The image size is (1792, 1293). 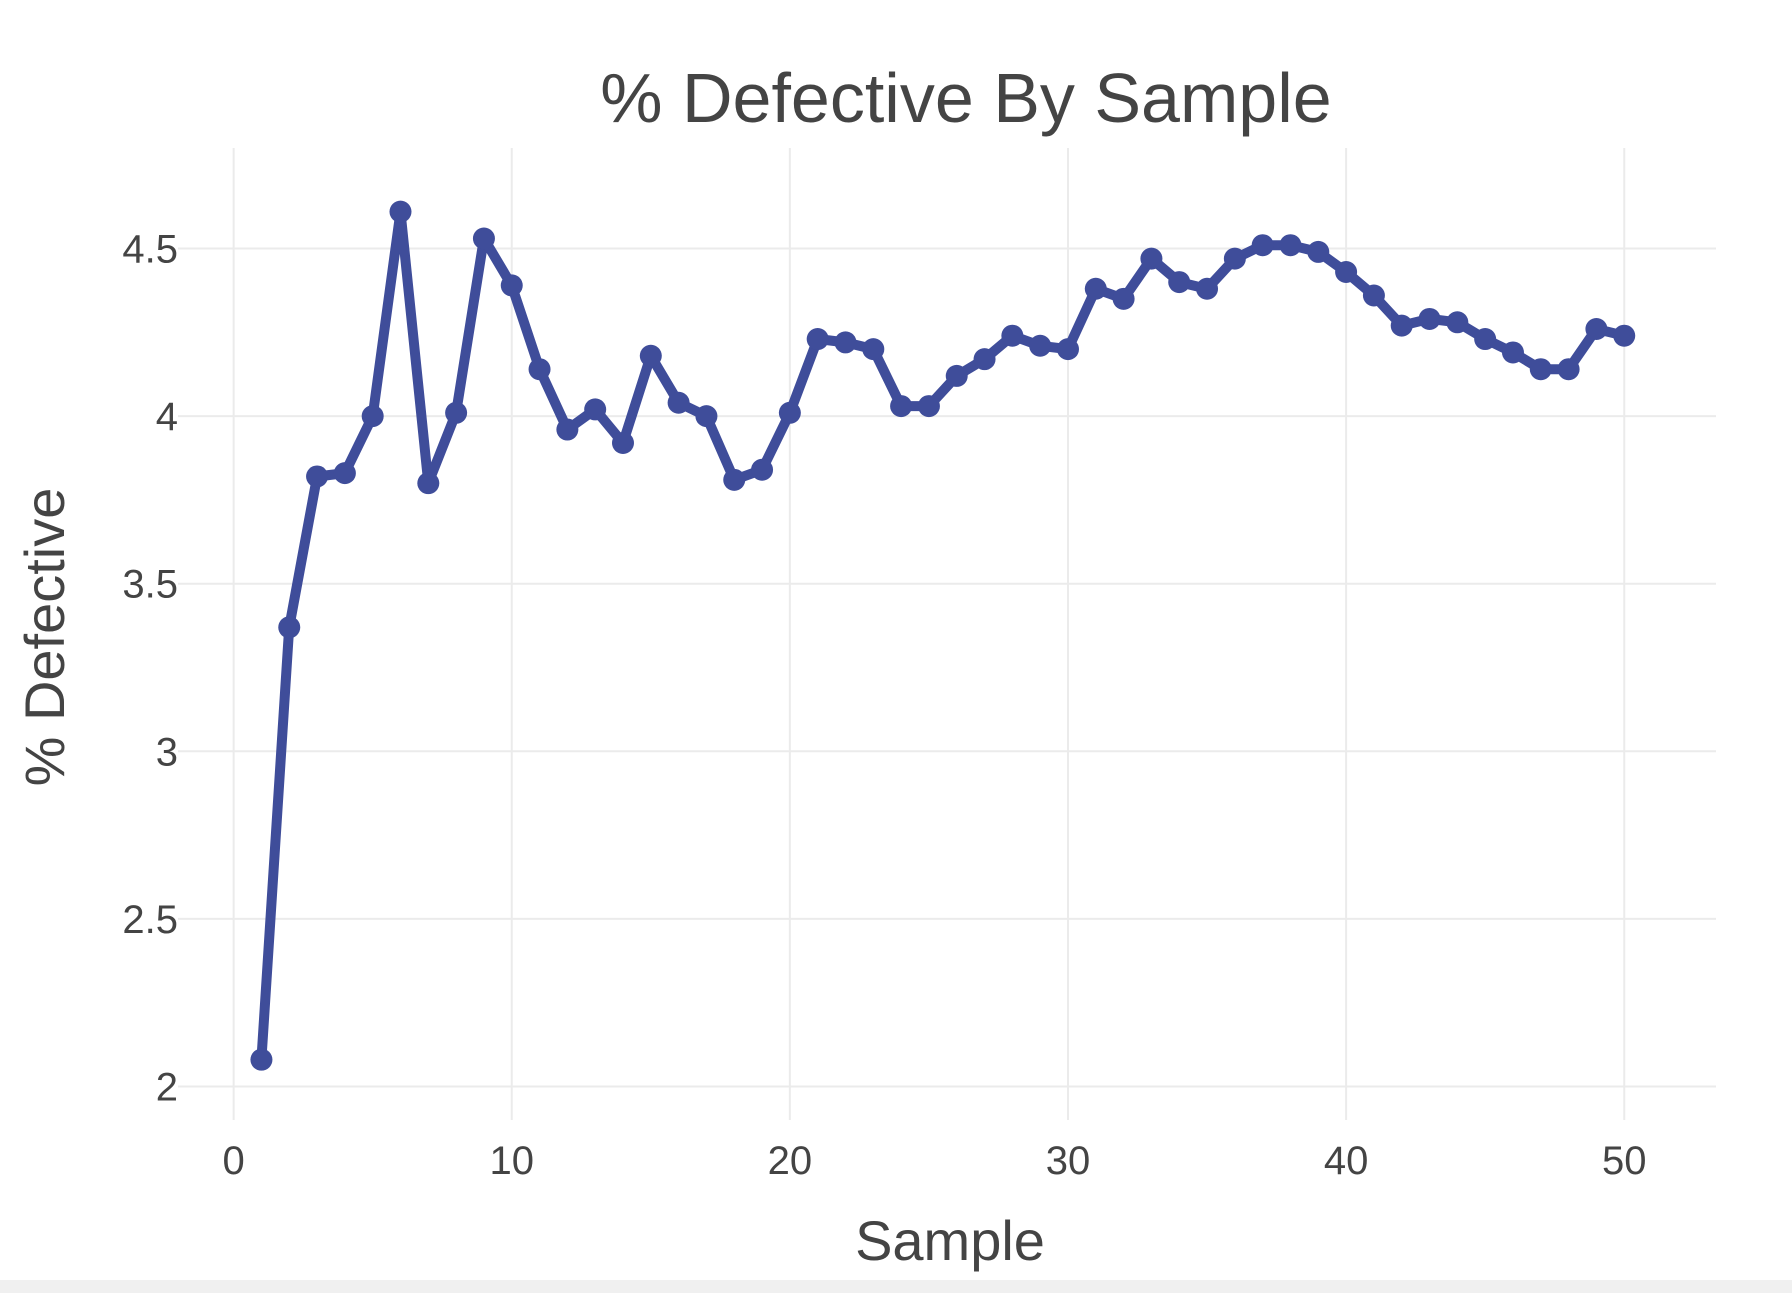 I want to click on chart-title: % Defective By Sample, so click(x=965, y=98).